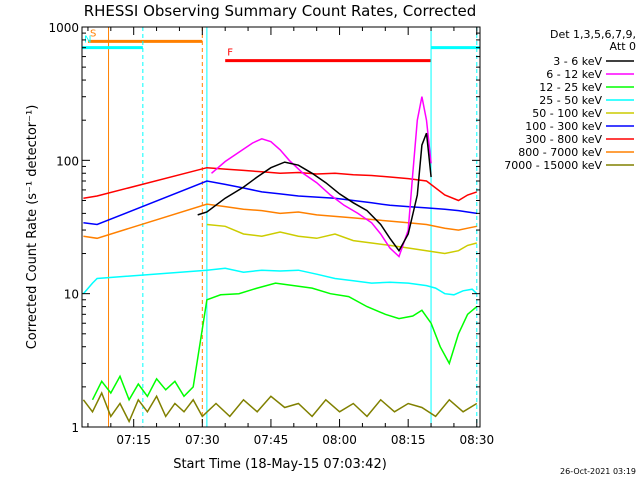 The width and height of the screenshot is (640, 480). I want to click on legend-label: 300 - 800 keV, so click(563, 139).